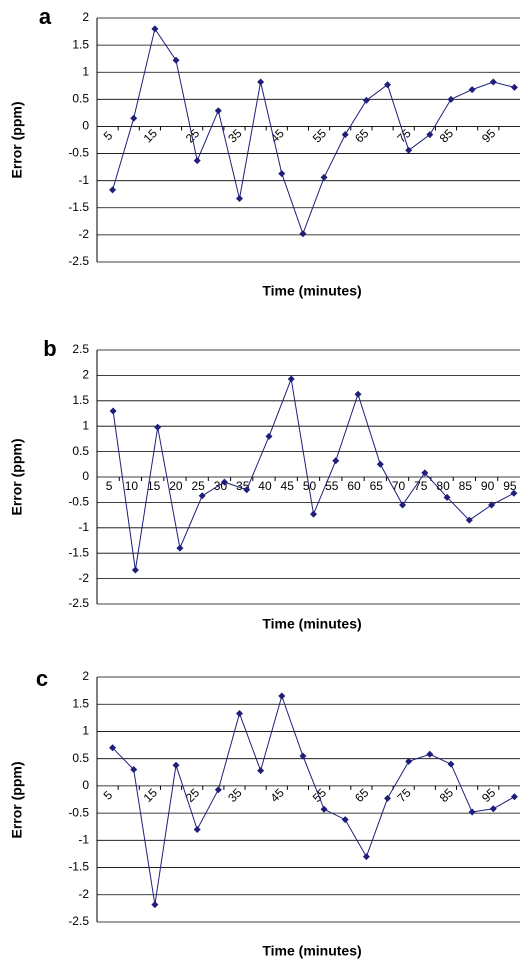 The width and height of the screenshot is (525, 966). Describe the element at coordinates (404, 795) in the screenshot. I see `x-tick-label: 75` at that location.